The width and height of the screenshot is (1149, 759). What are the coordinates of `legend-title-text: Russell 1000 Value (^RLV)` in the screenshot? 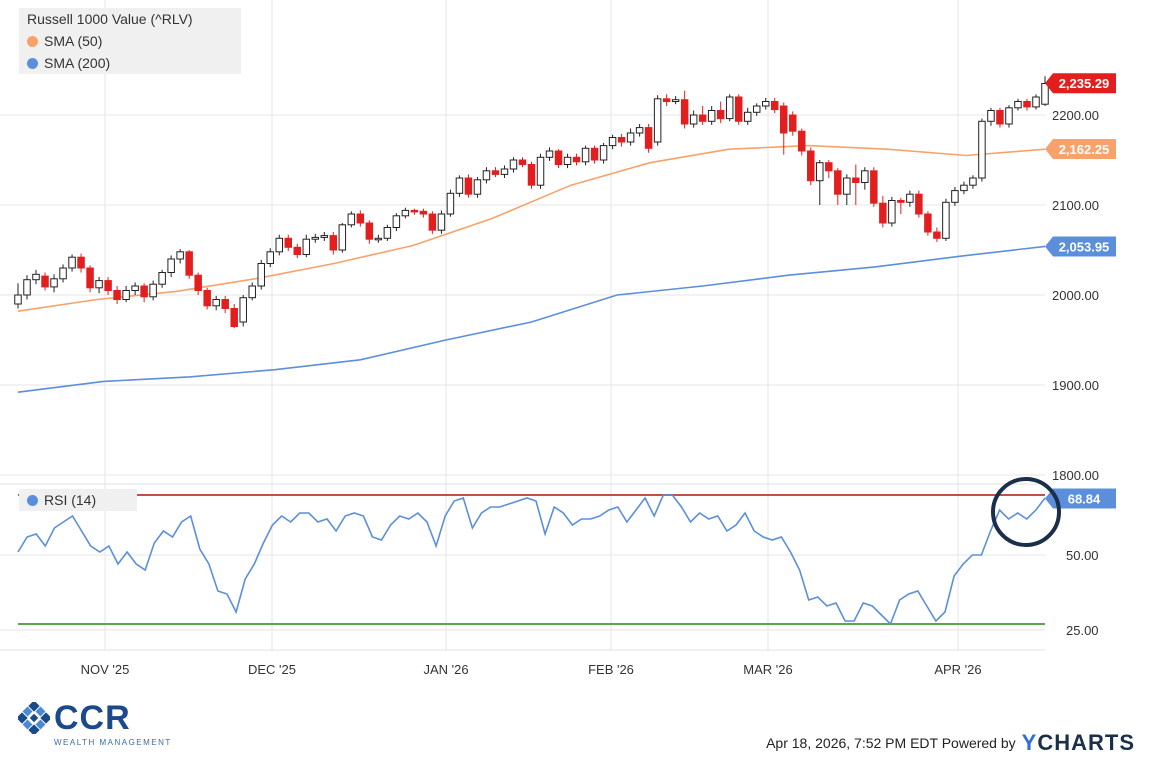 It's located at (110, 19).